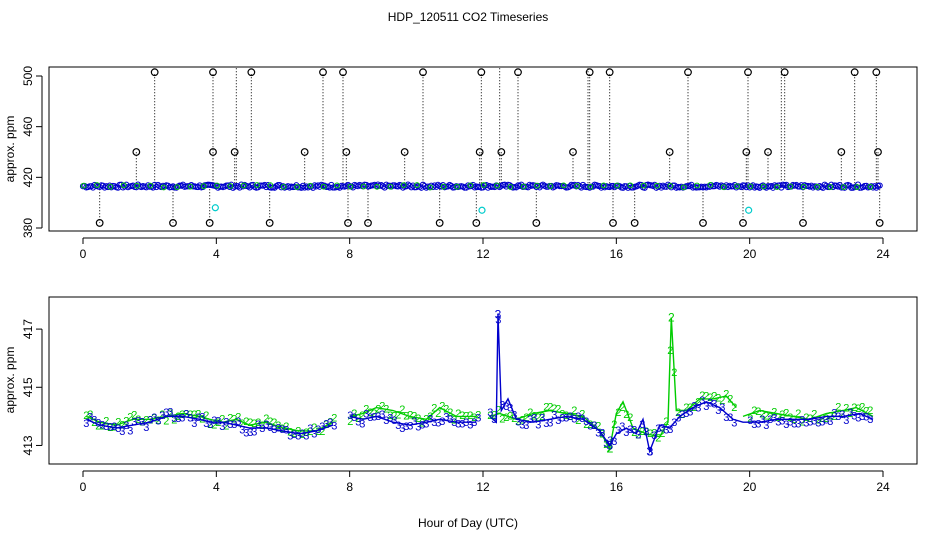 The width and height of the screenshot is (936, 540). Describe the element at coordinates (609, 448) in the screenshot. I see `series-2-peak-label: 2` at that location.